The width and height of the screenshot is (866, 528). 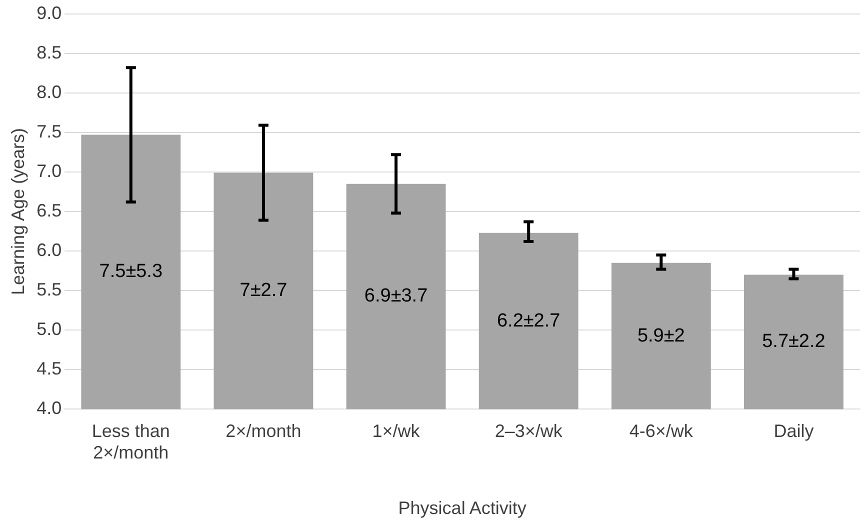 I want to click on x-tick-label: Daily, so click(x=794, y=430).